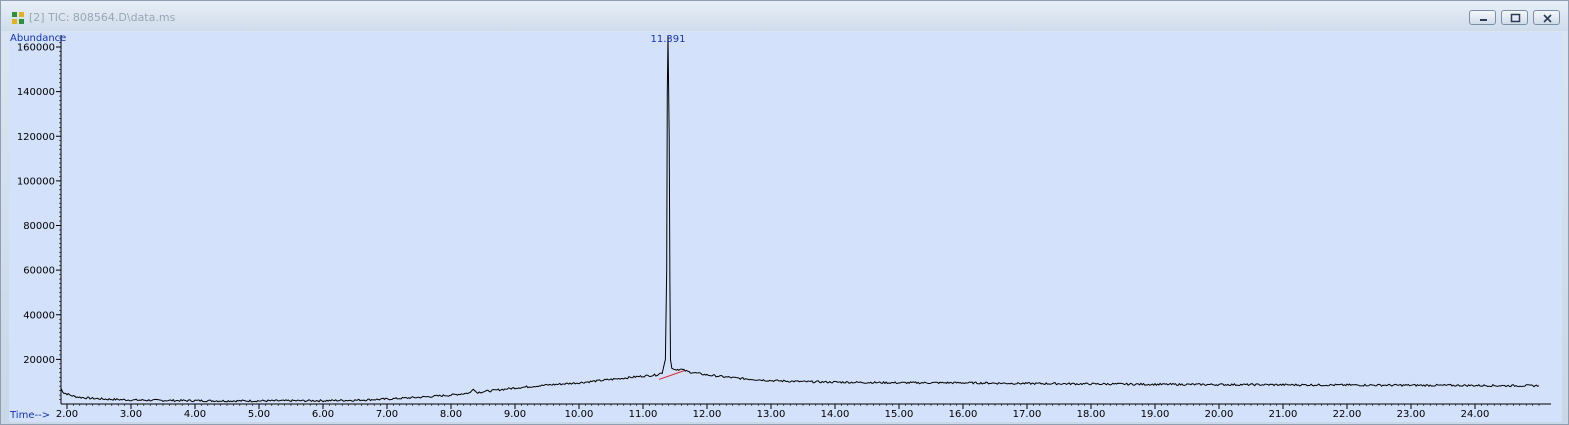 The image size is (1569, 425). I want to click on restore-button, so click(1514, 17).